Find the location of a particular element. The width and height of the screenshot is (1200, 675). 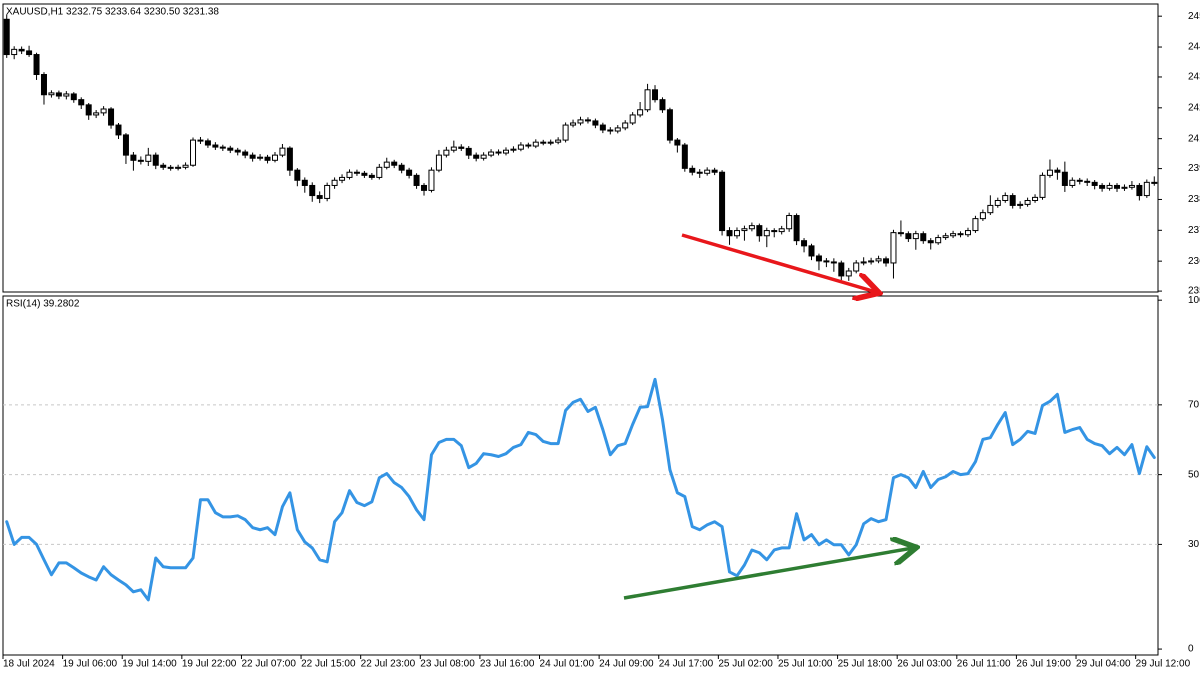

x-tick-label: 23 Jul 08:00 is located at coordinates (447, 664).